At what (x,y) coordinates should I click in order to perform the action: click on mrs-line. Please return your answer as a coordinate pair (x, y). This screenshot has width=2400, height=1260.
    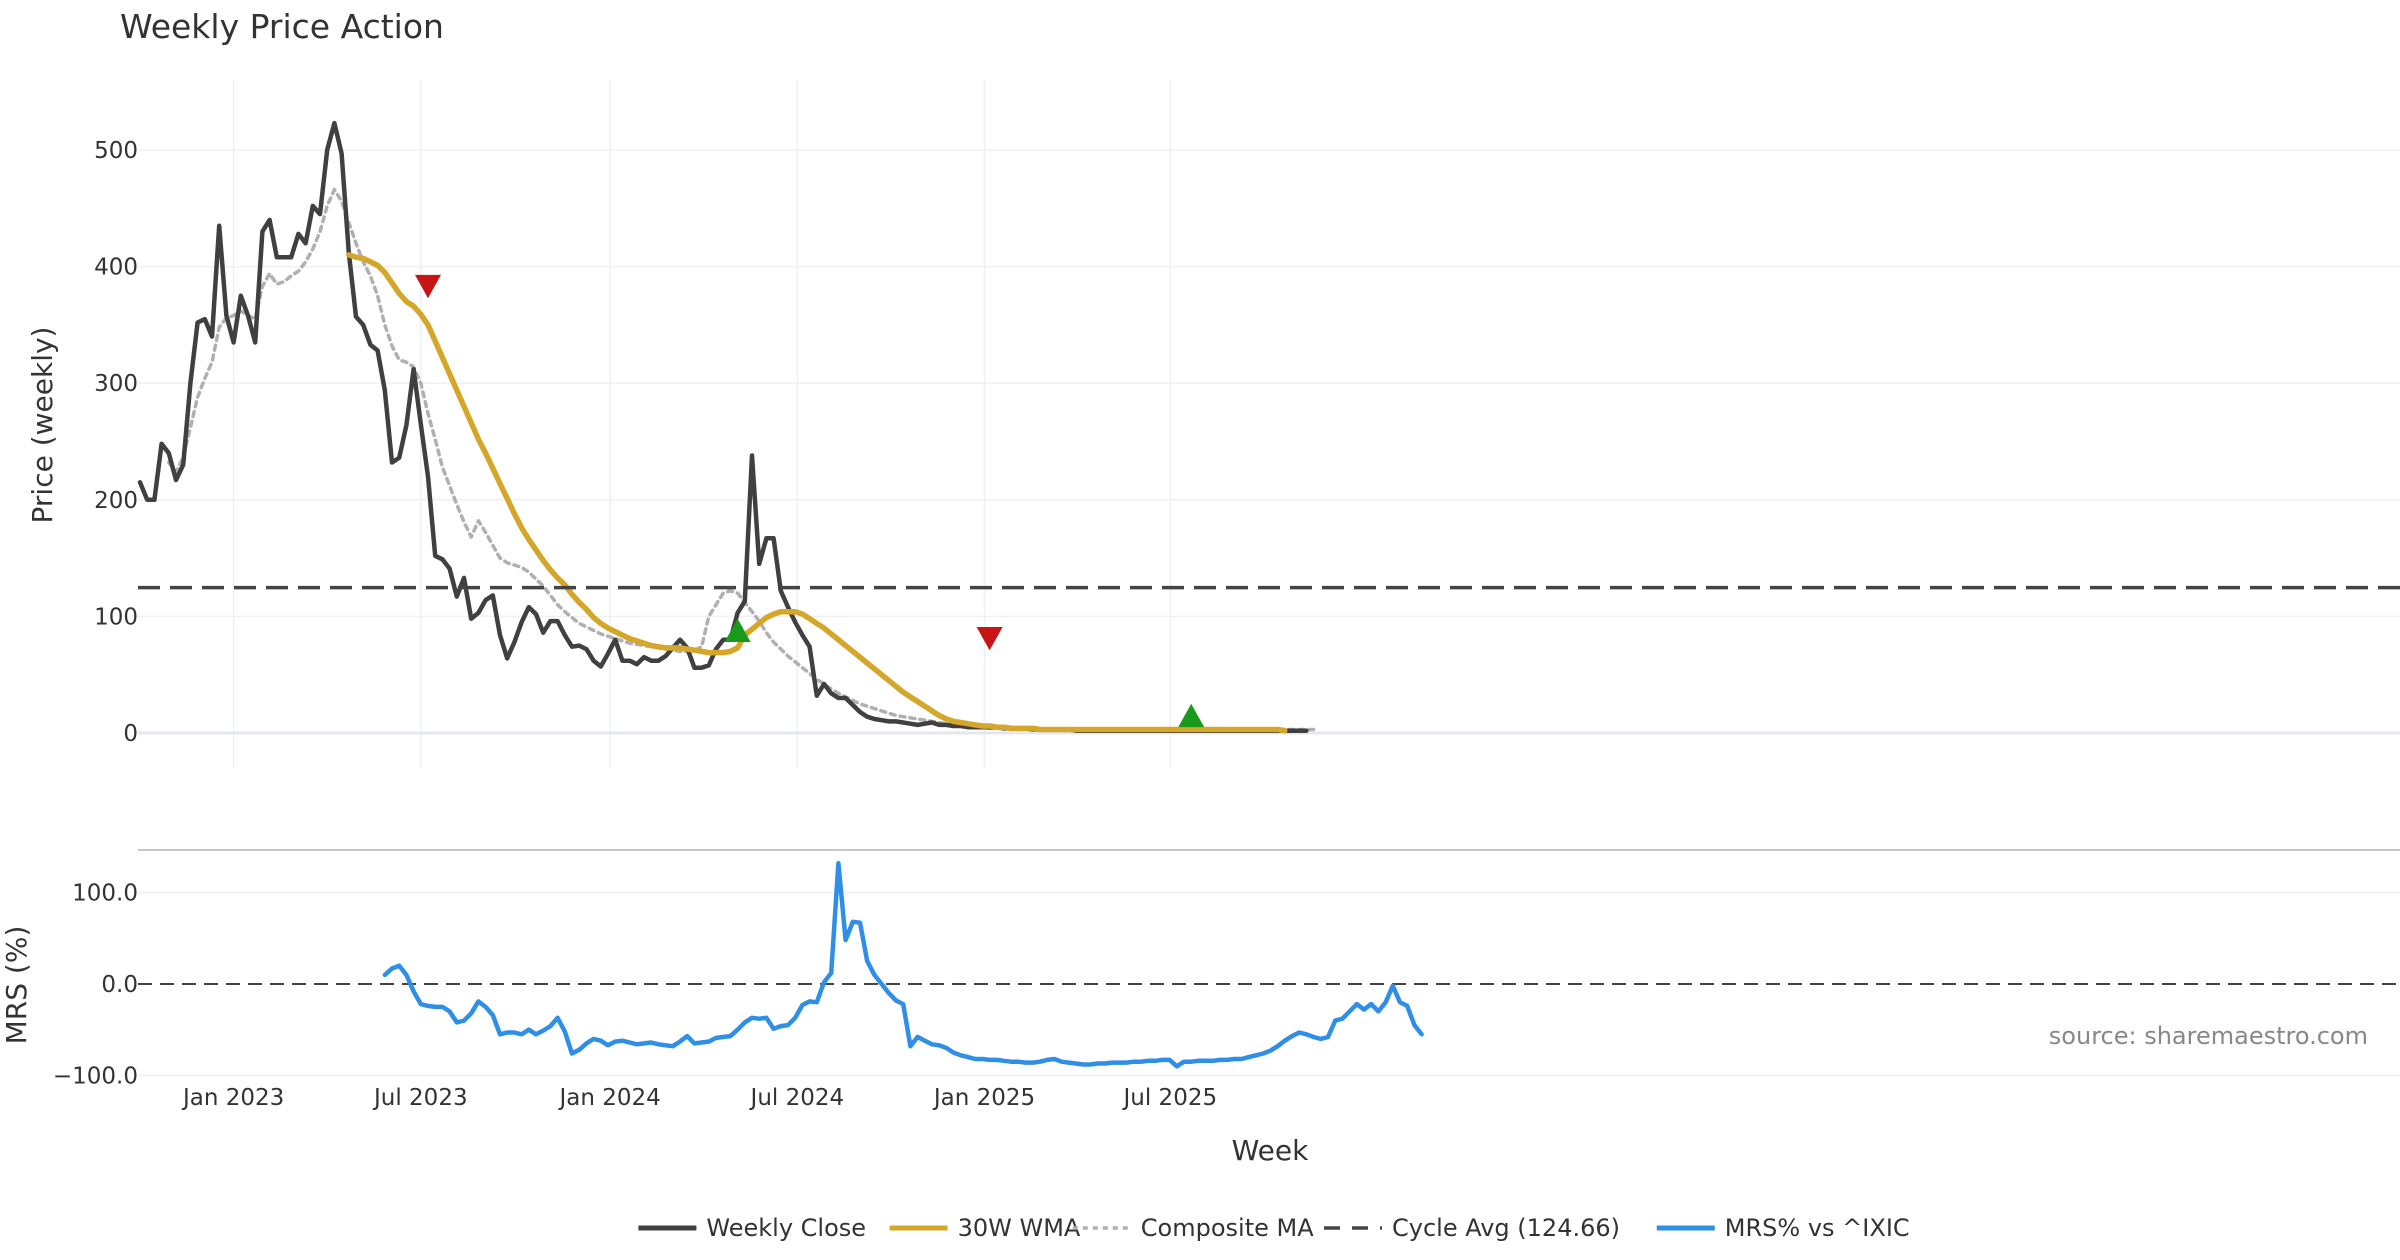
    Looking at the image, I should click on (903, 965).